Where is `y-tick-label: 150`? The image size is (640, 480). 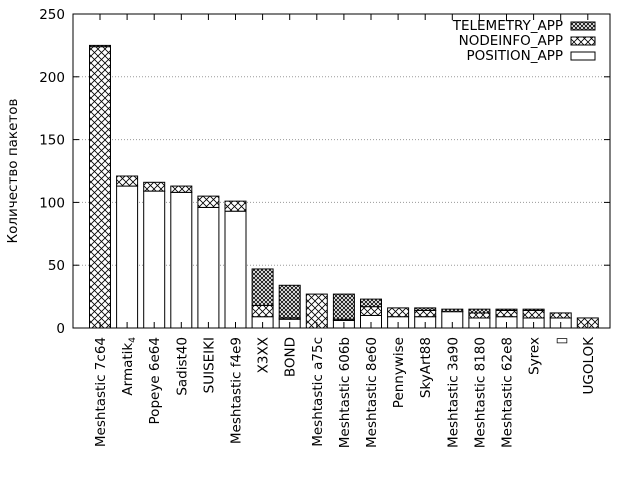
y-tick-label: 150 is located at coordinates (52, 141).